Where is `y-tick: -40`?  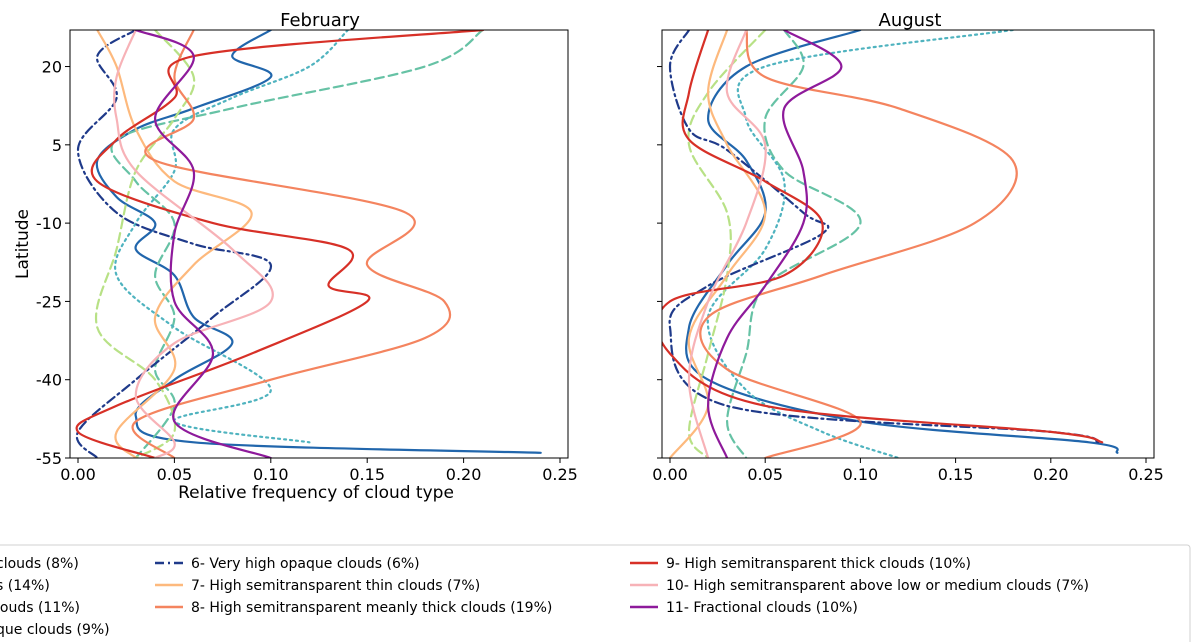 y-tick: -40 is located at coordinates (53, 380).